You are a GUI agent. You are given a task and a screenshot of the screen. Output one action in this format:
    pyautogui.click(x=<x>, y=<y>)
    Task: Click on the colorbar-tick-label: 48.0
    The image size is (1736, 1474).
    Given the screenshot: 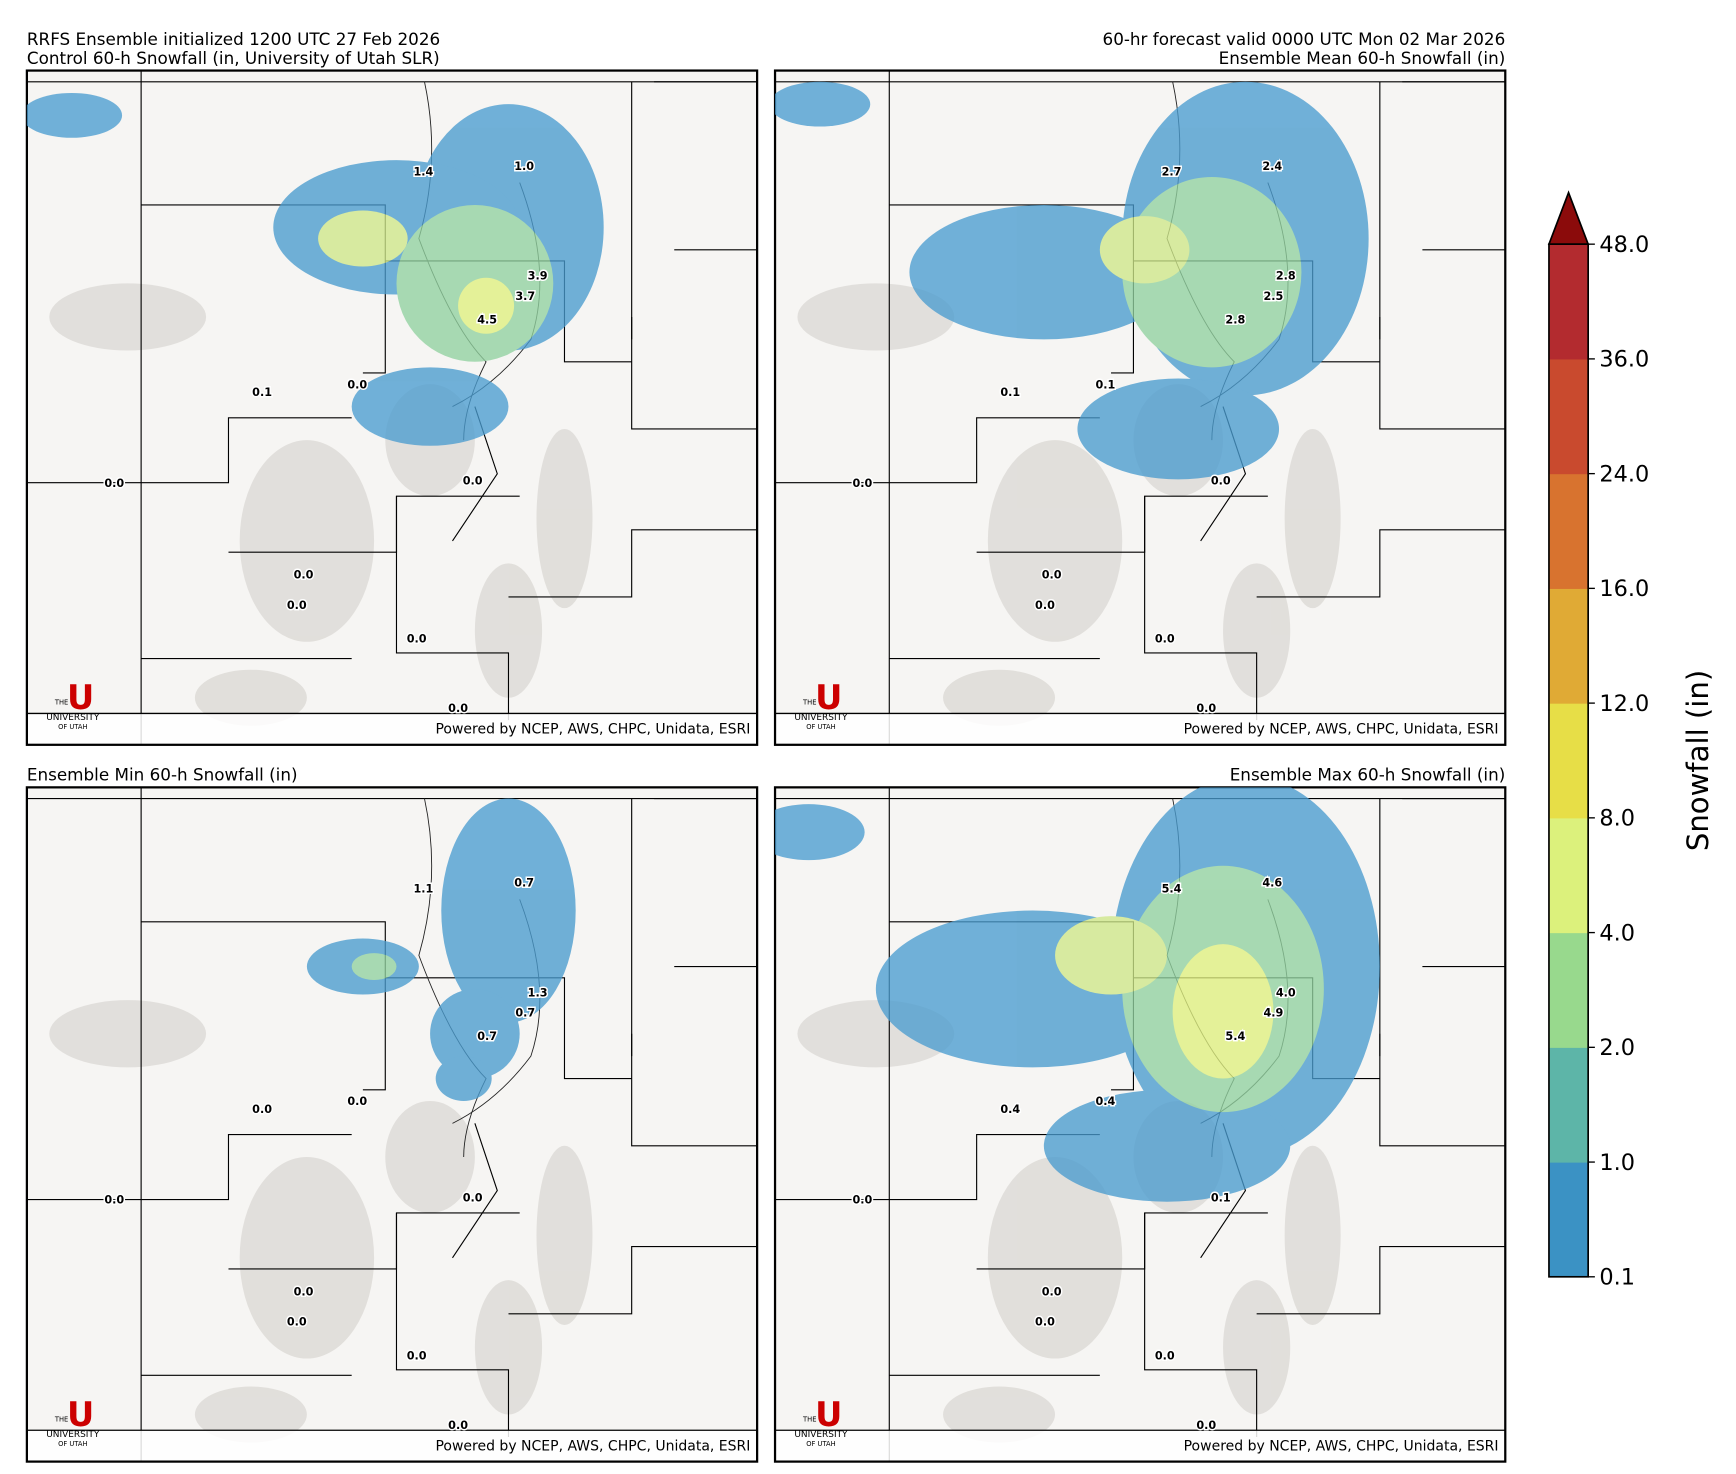 What is the action you would take?
    pyautogui.click(x=1624, y=245)
    